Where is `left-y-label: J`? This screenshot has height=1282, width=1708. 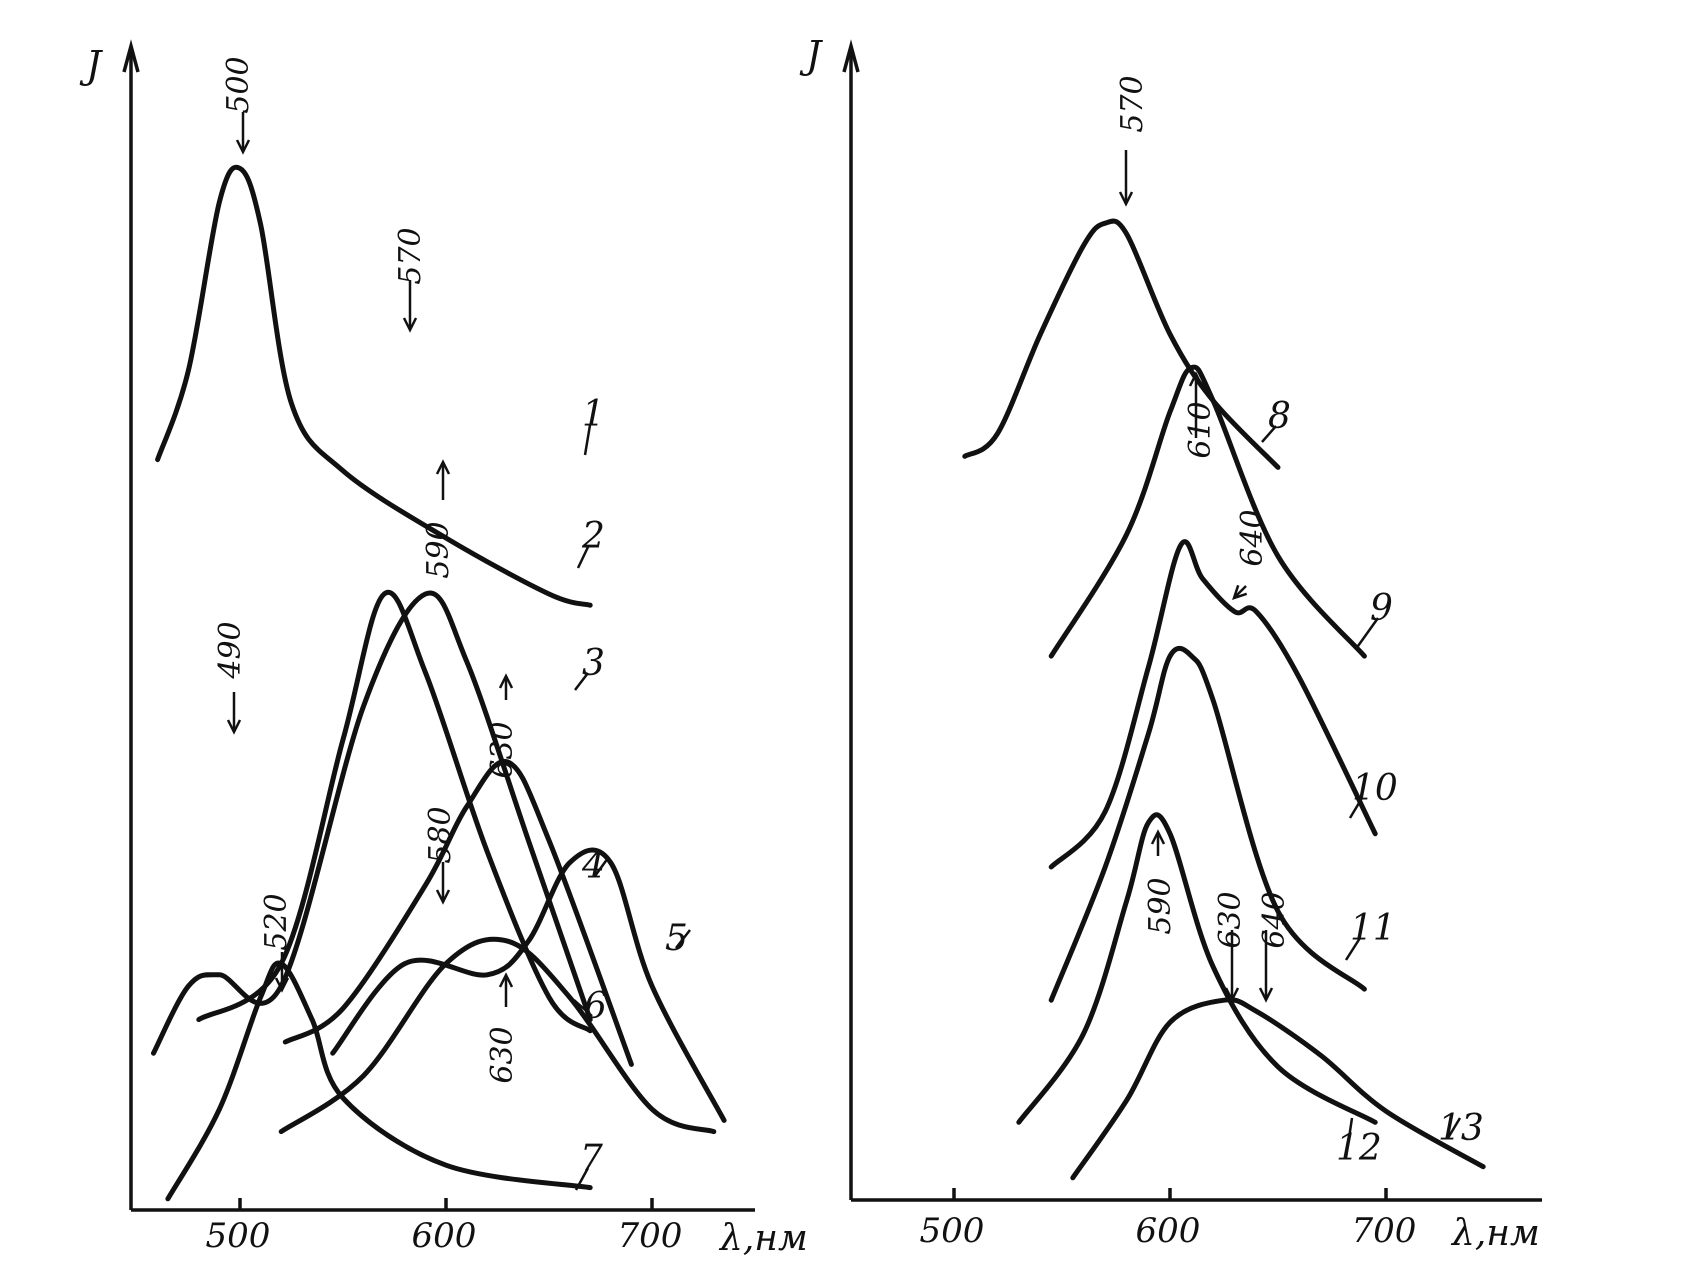 left-y-label: J is located at coordinates (91, 65).